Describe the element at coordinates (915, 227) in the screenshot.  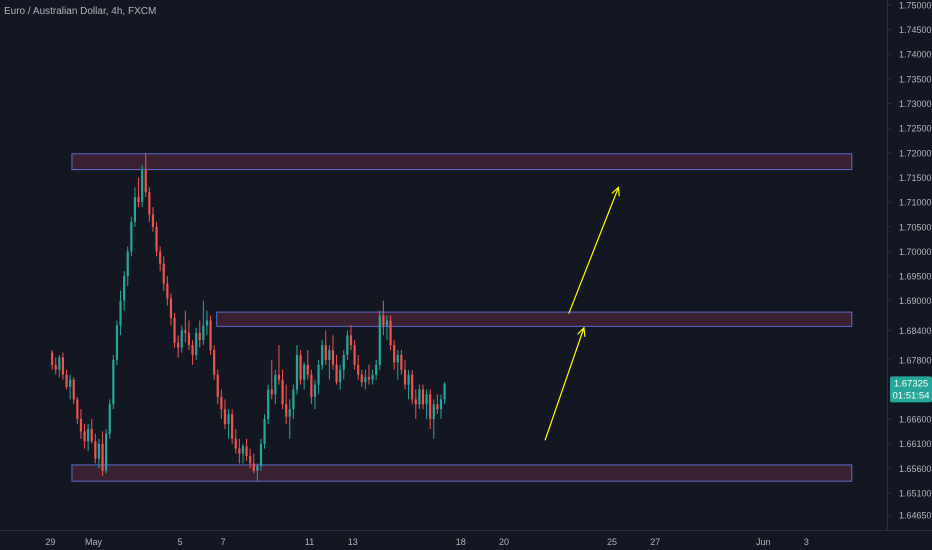
I see `price-tick-label: 1.70500` at that location.